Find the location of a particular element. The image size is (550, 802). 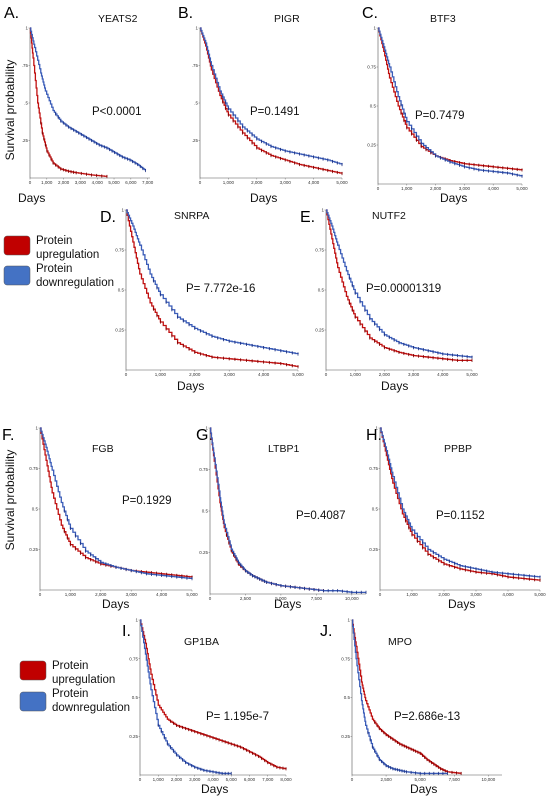

p-value: P=2.686e-13 is located at coordinates (427, 717).